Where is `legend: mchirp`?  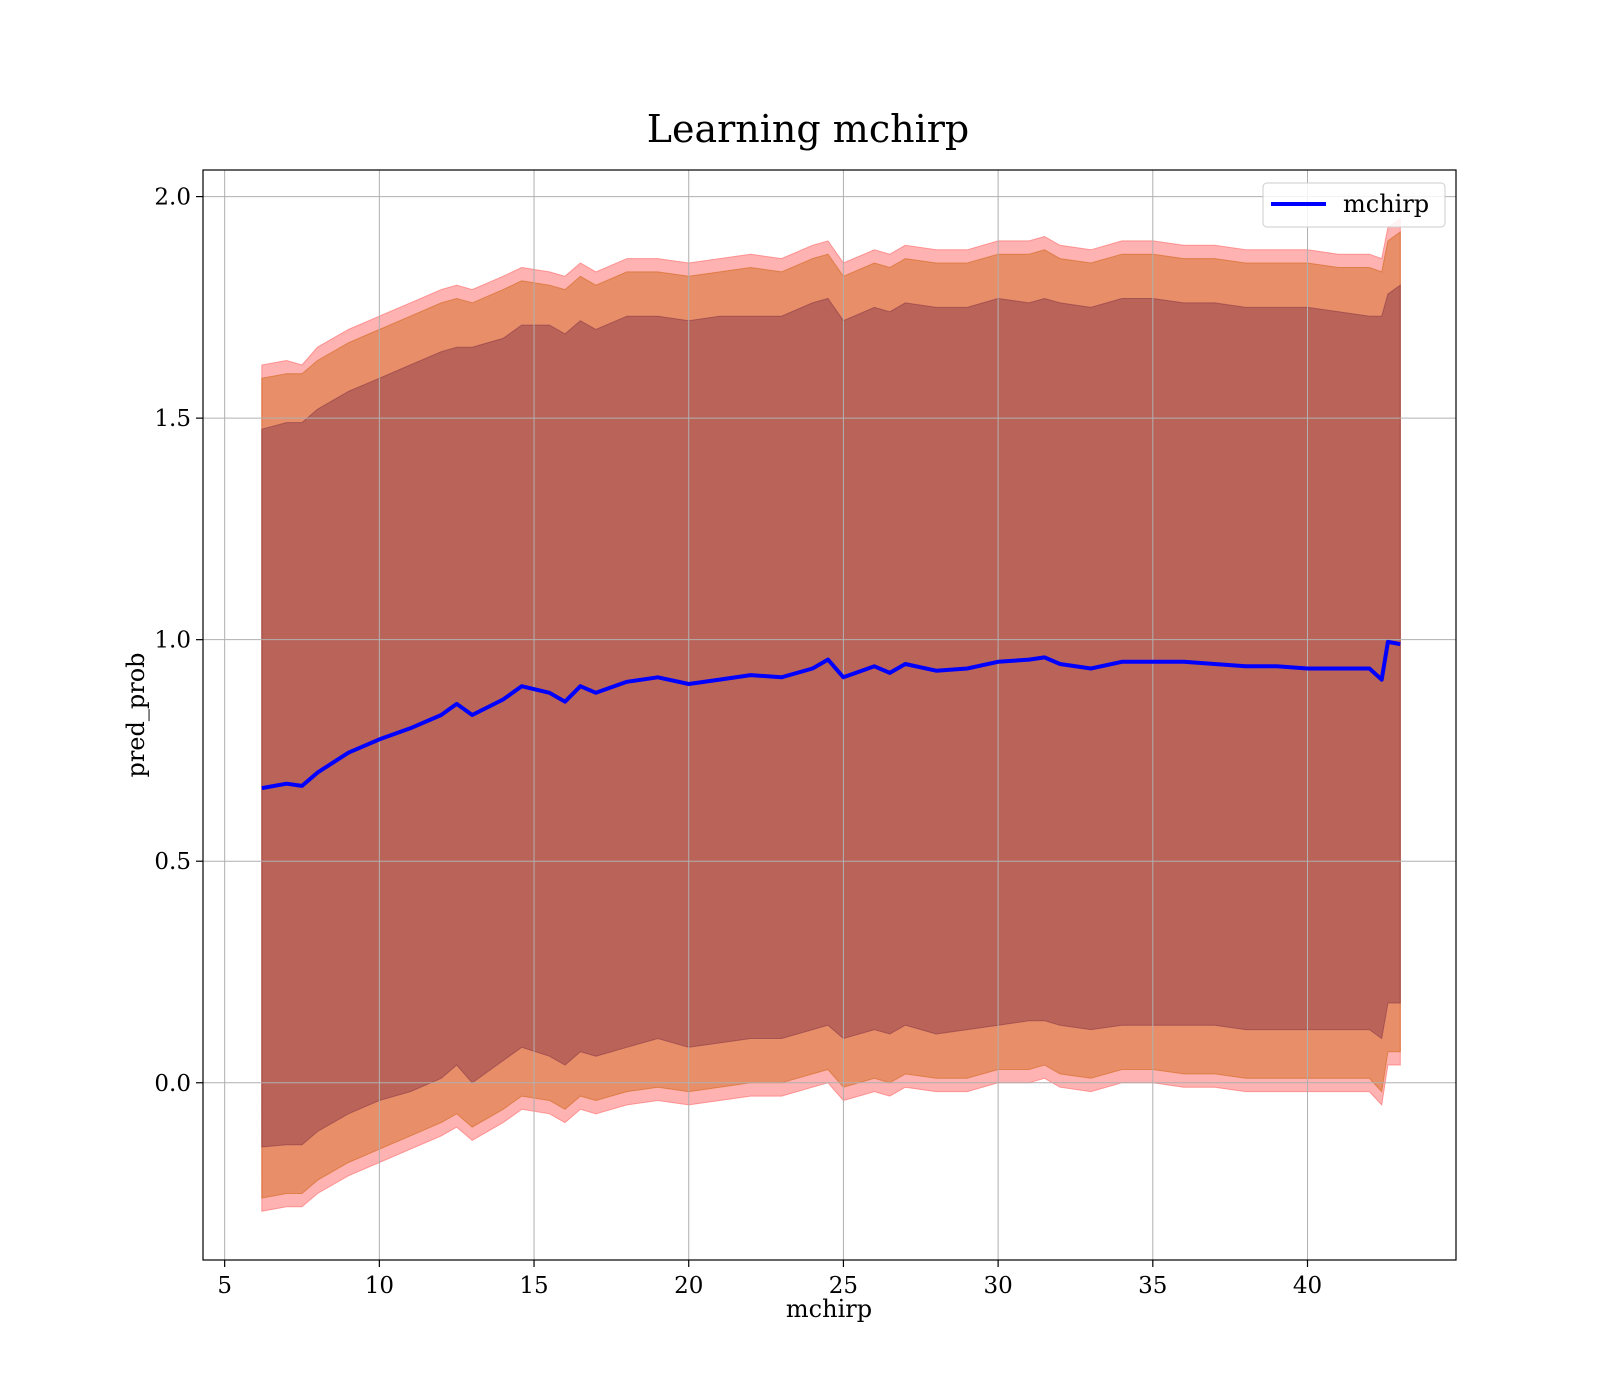
legend: mchirp is located at coordinates (1354, 205).